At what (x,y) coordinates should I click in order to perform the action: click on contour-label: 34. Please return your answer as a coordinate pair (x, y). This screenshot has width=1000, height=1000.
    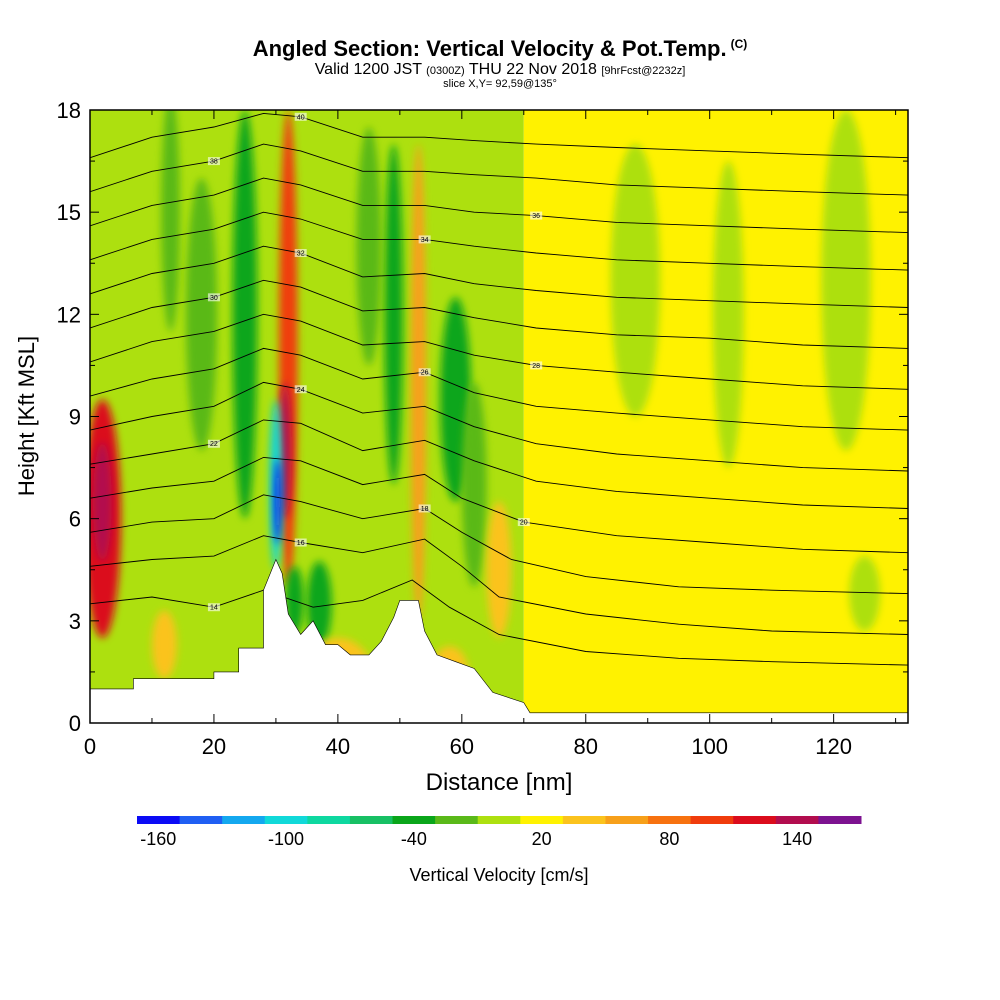
    Looking at the image, I should click on (425, 240).